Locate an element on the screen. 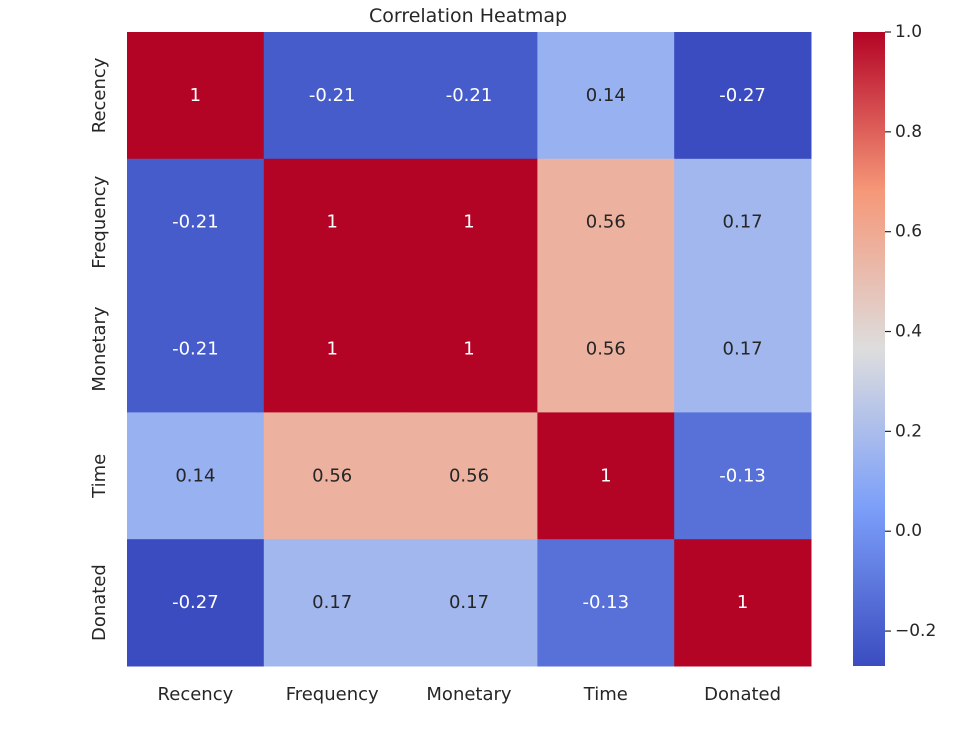 The height and width of the screenshot is (732, 971). y-tick-label: Monetary is located at coordinates (99, 349).